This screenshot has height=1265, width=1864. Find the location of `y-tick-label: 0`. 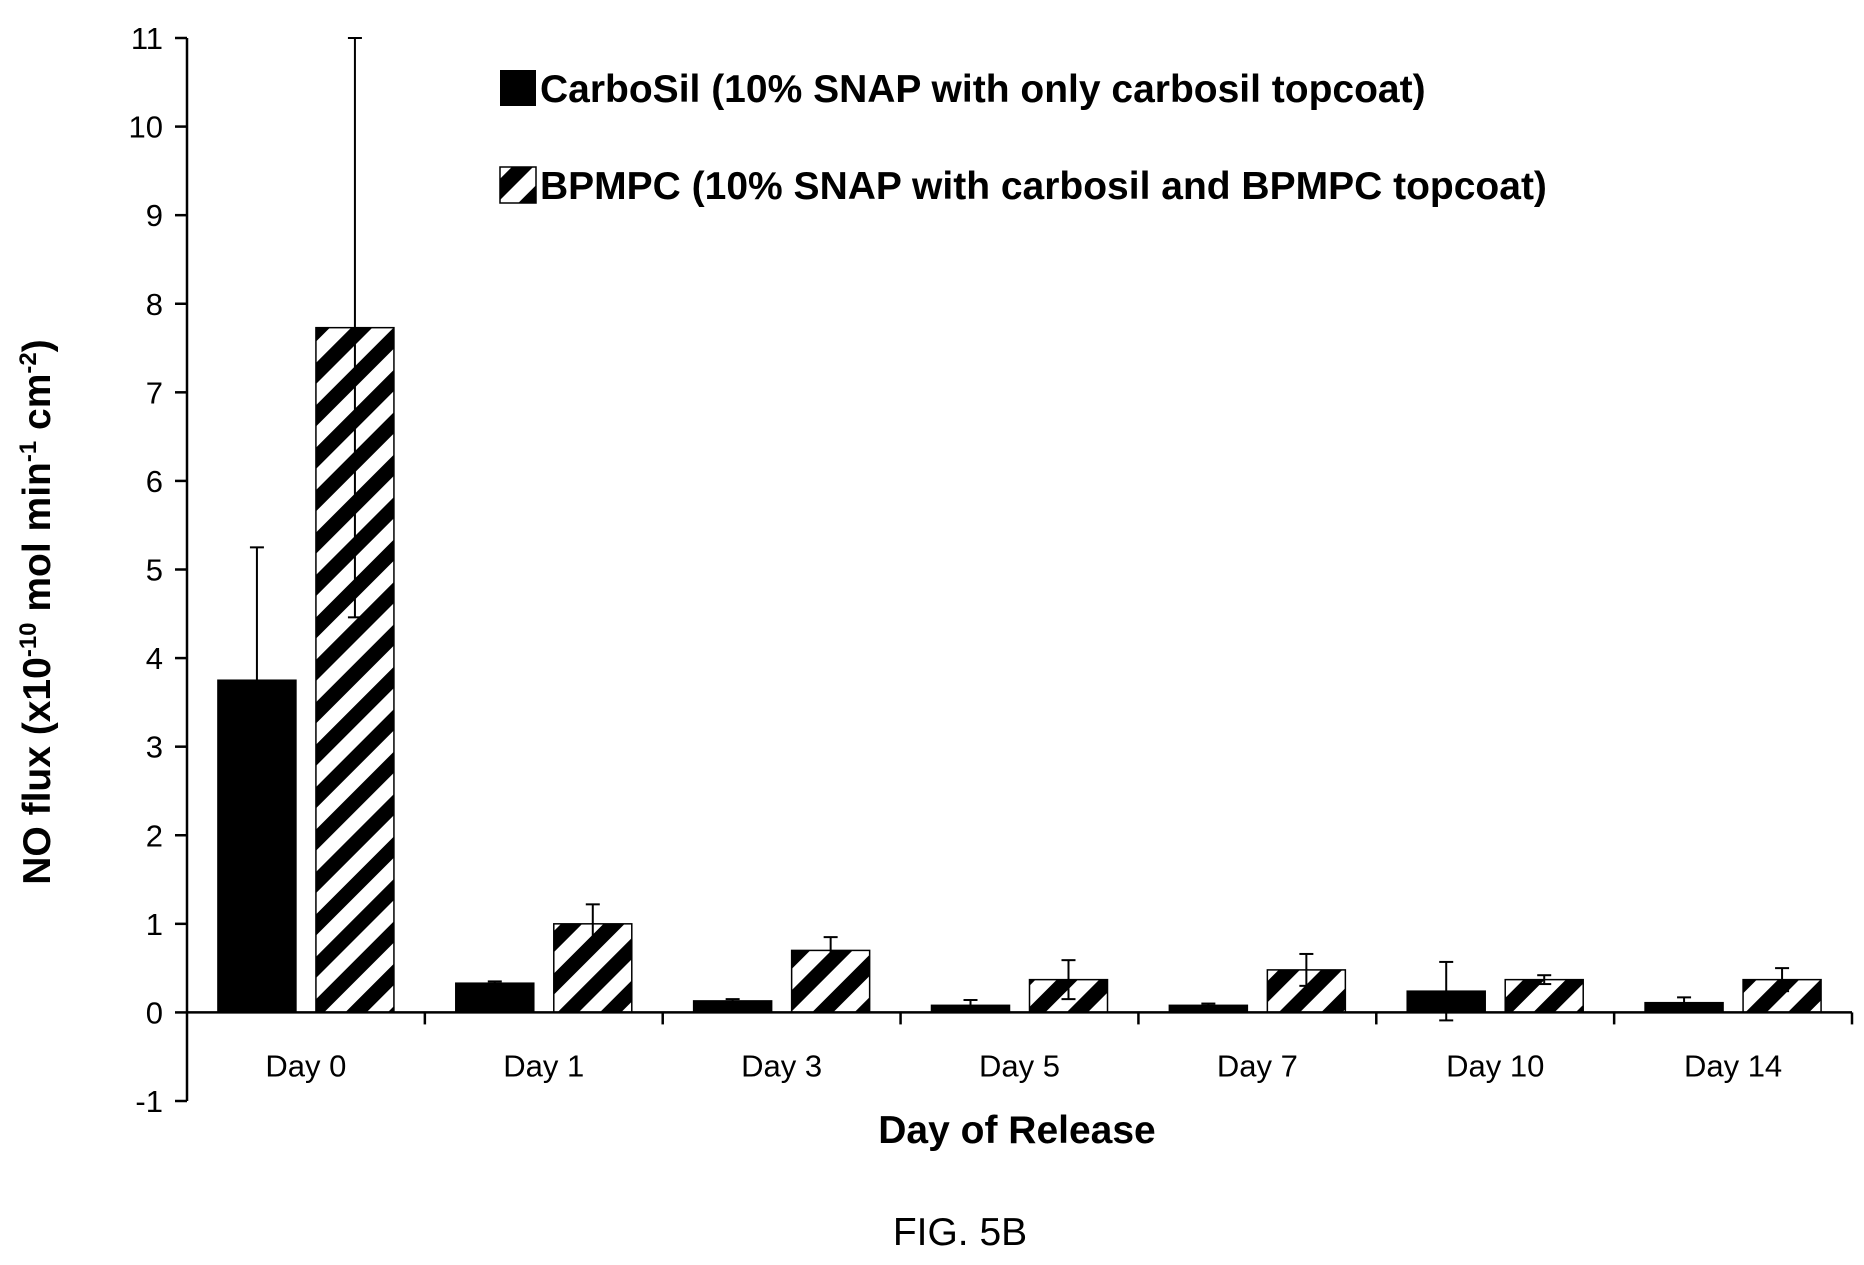

y-tick-label: 0 is located at coordinates (154, 1012).